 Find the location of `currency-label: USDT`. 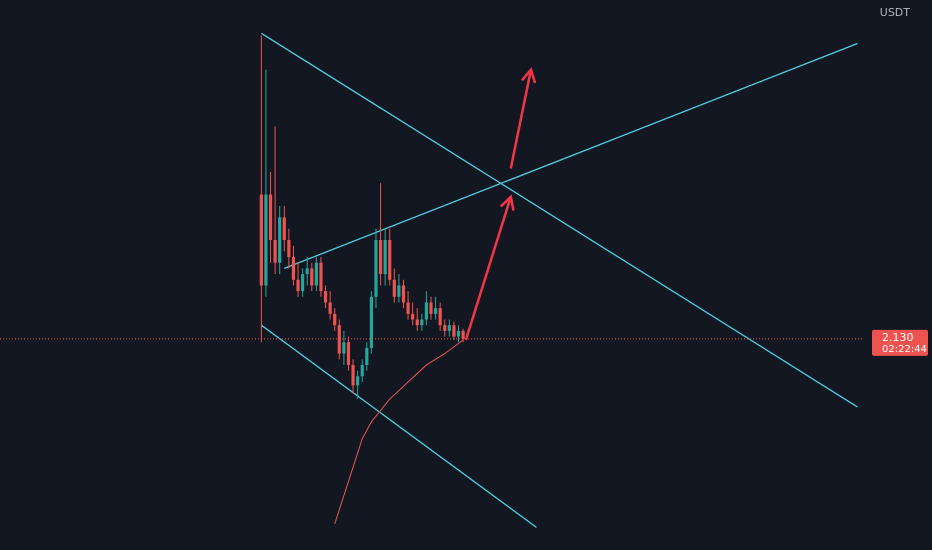

currency-label: USDT is located at coordinates (895, 12).